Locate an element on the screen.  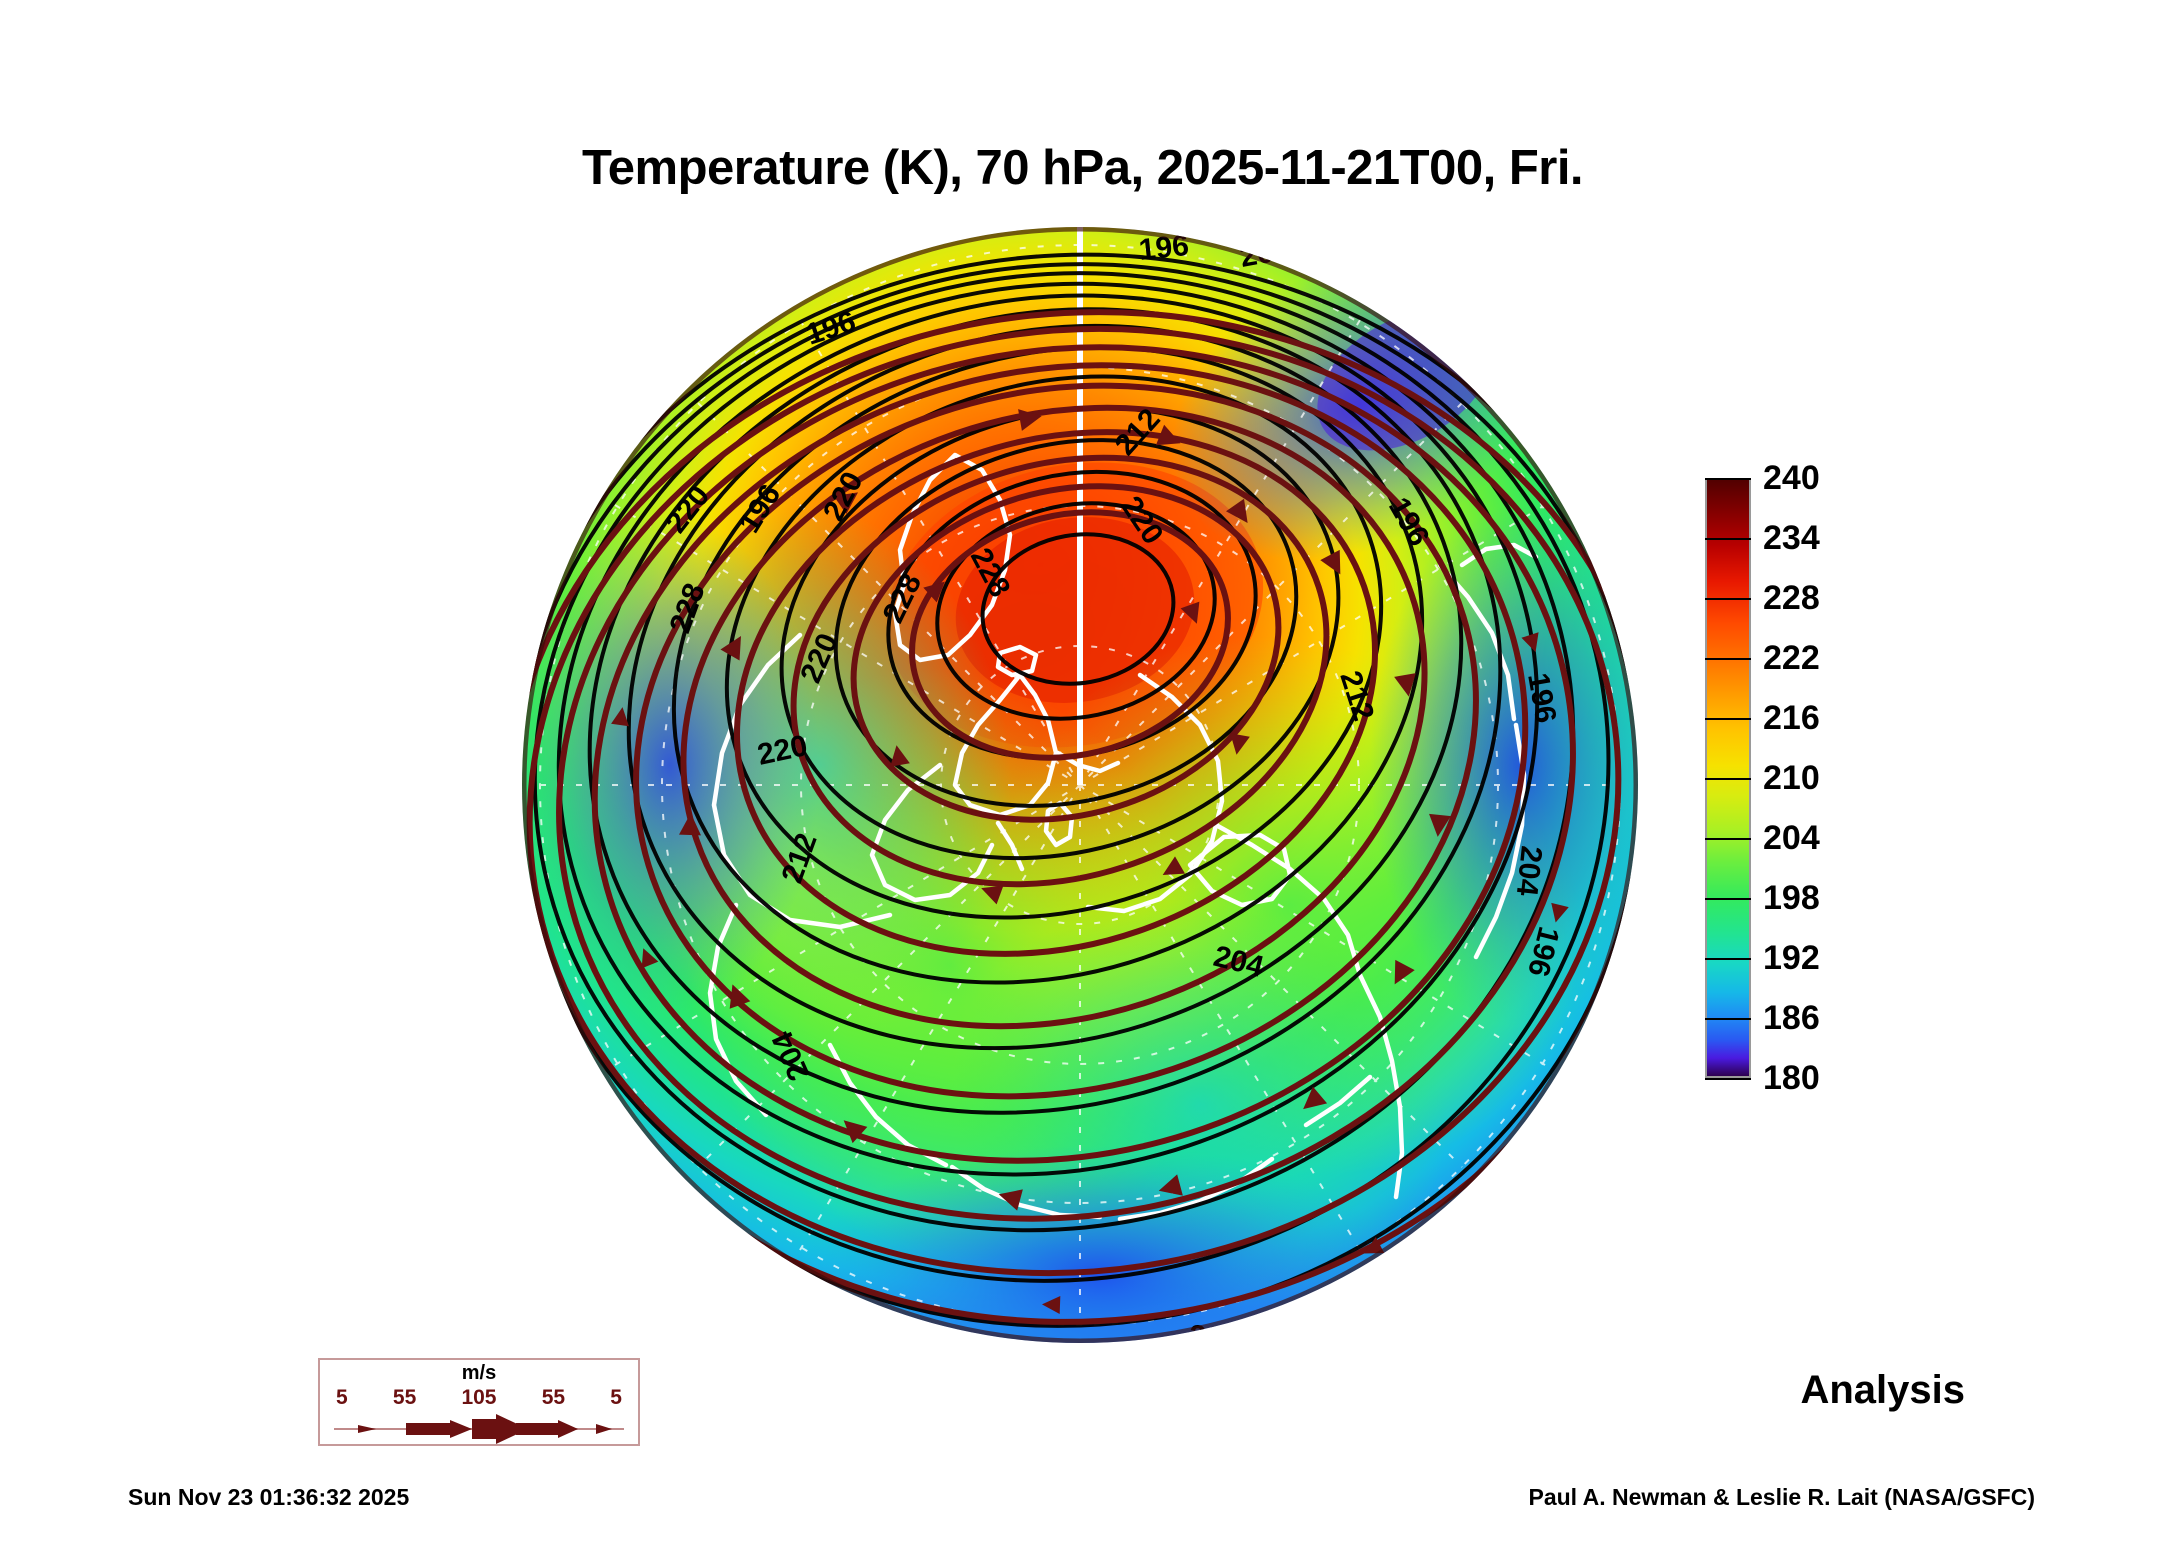
wind-arrow-svg is located at coordinates (479, 1429).